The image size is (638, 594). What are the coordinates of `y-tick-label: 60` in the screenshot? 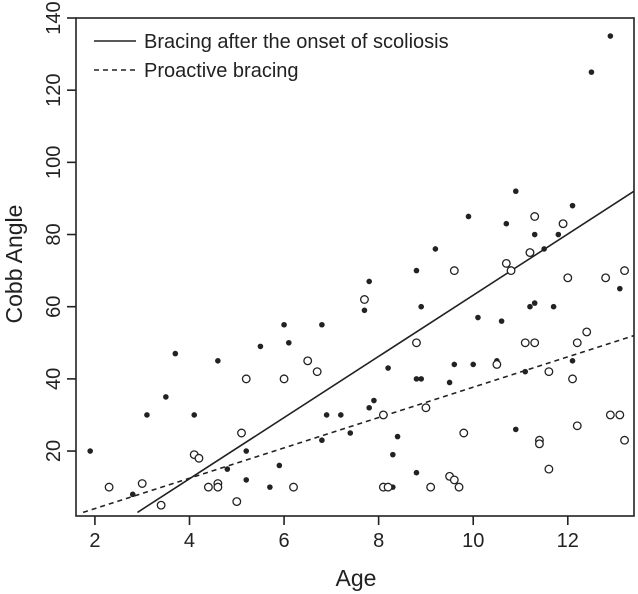 It's located at (54, 307).